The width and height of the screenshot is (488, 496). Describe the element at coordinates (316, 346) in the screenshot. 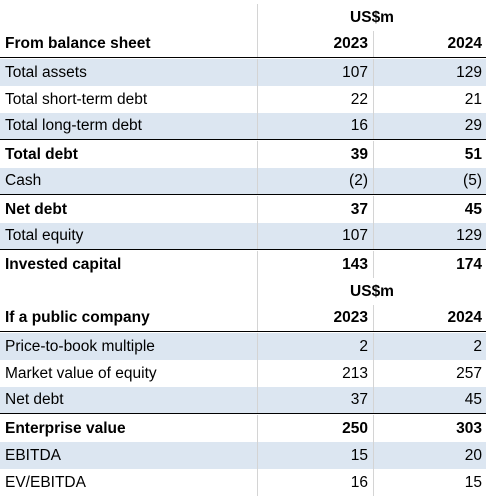

I see `value-2023: 2` at that location.